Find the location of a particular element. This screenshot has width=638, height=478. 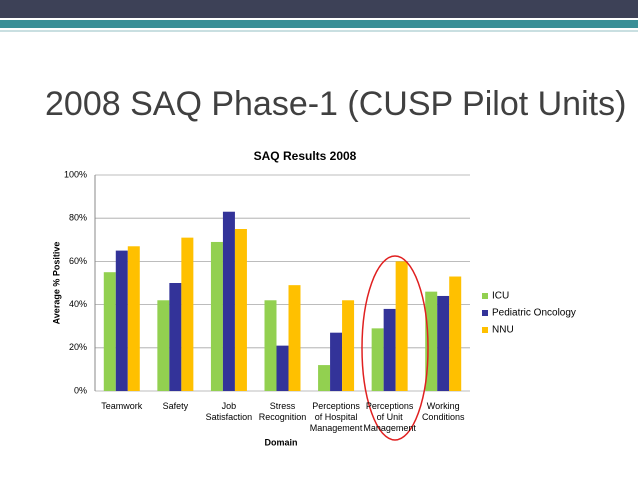

header-bar is located at coordinates (319, 9).